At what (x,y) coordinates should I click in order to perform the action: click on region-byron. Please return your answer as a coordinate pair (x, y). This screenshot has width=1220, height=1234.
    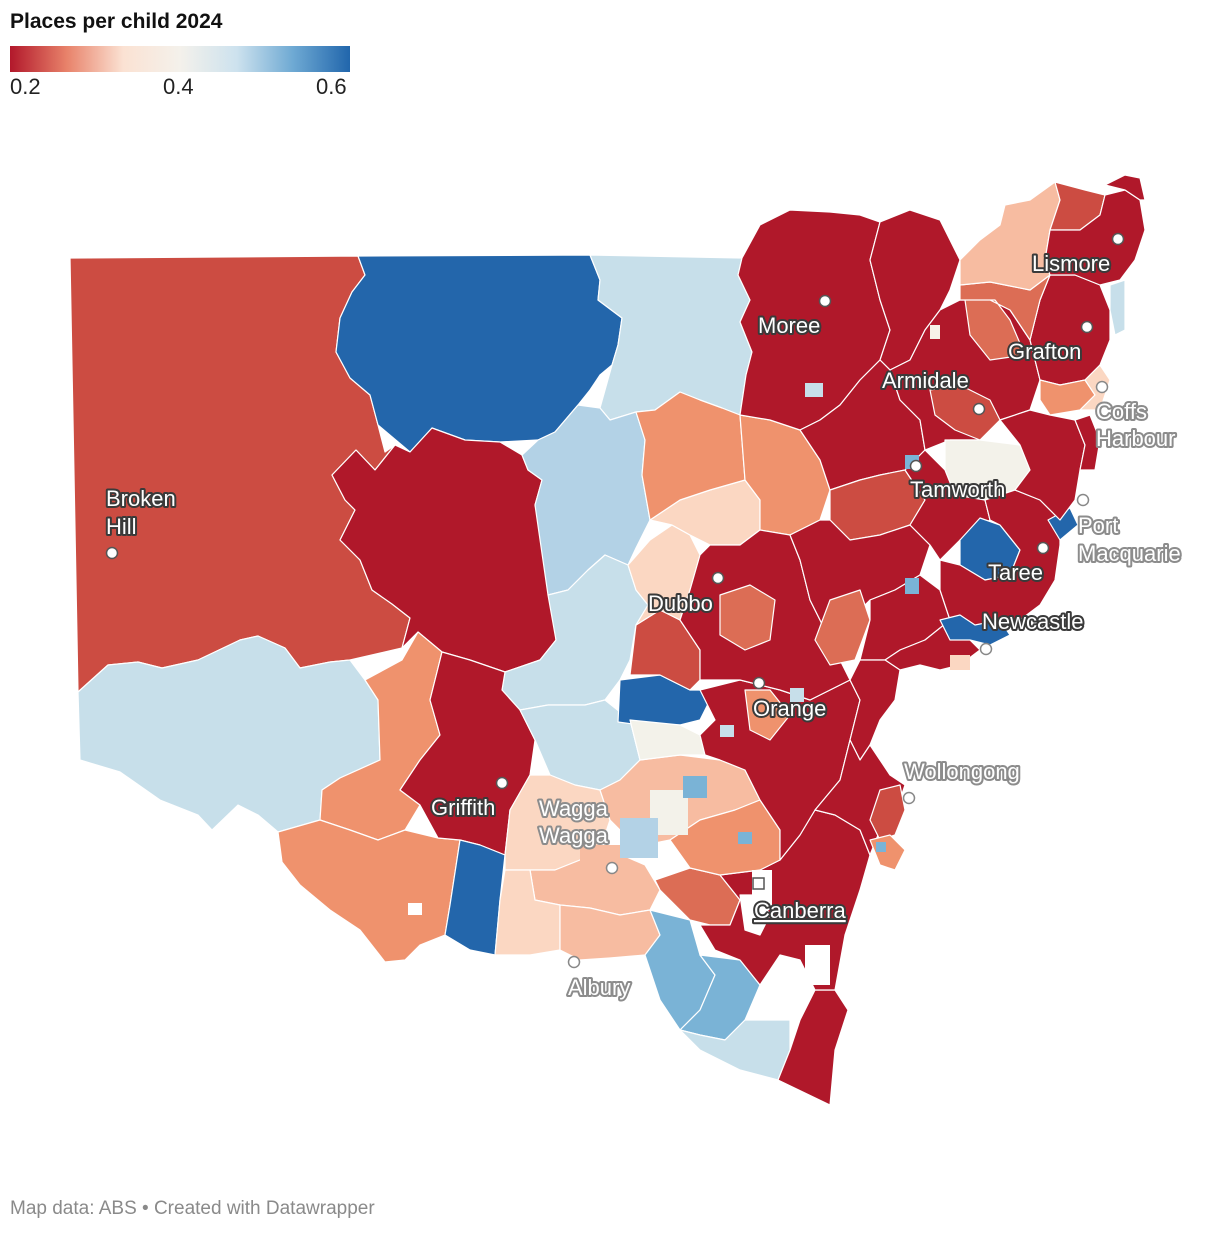
    Looking at the image, I should click on (1117, 307).